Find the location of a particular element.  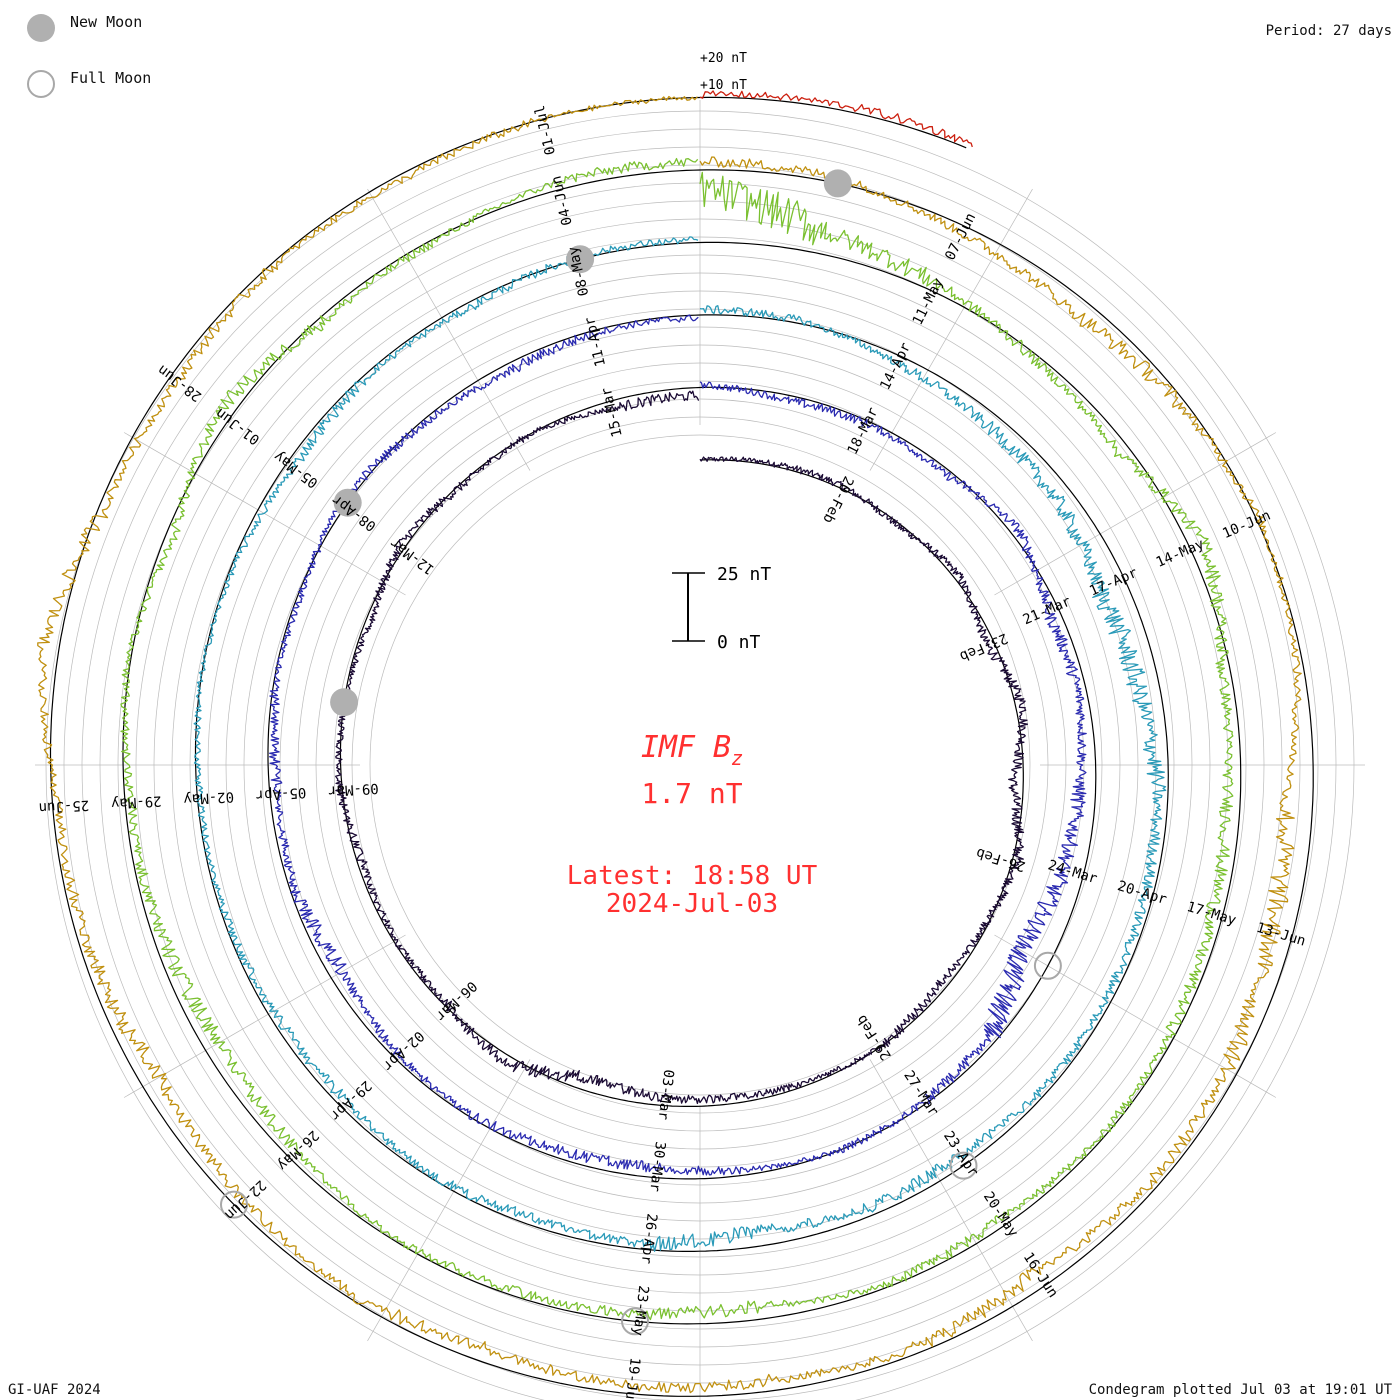

center-value: 1.7 nT is located at coordinates (691, 793).